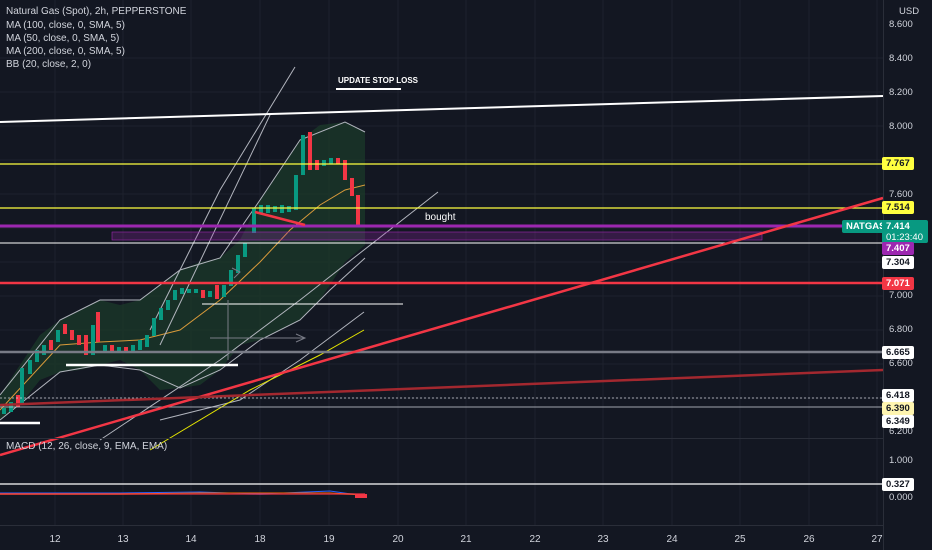  Describe the element at coordinates (898, 283) in the screenshot. I see `price-badge-7071: 7.071` at that location.